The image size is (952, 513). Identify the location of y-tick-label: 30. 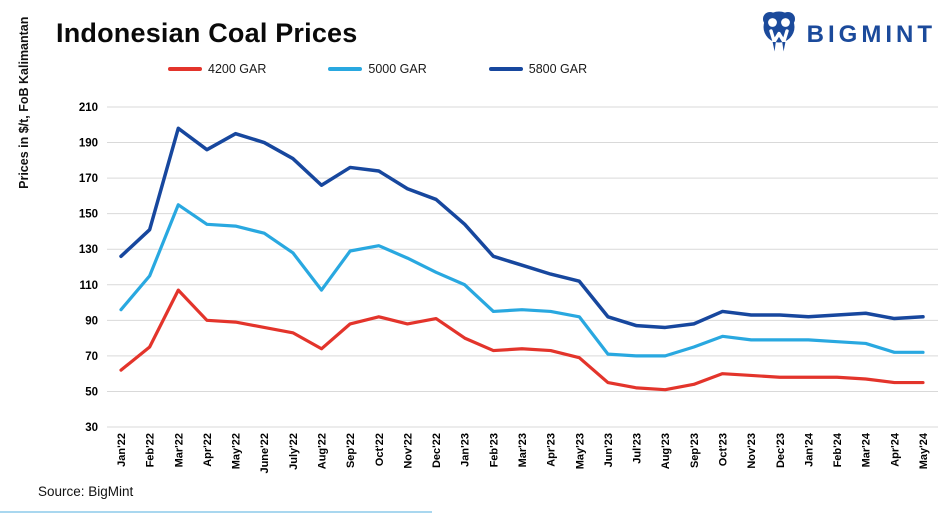
(91, 428).